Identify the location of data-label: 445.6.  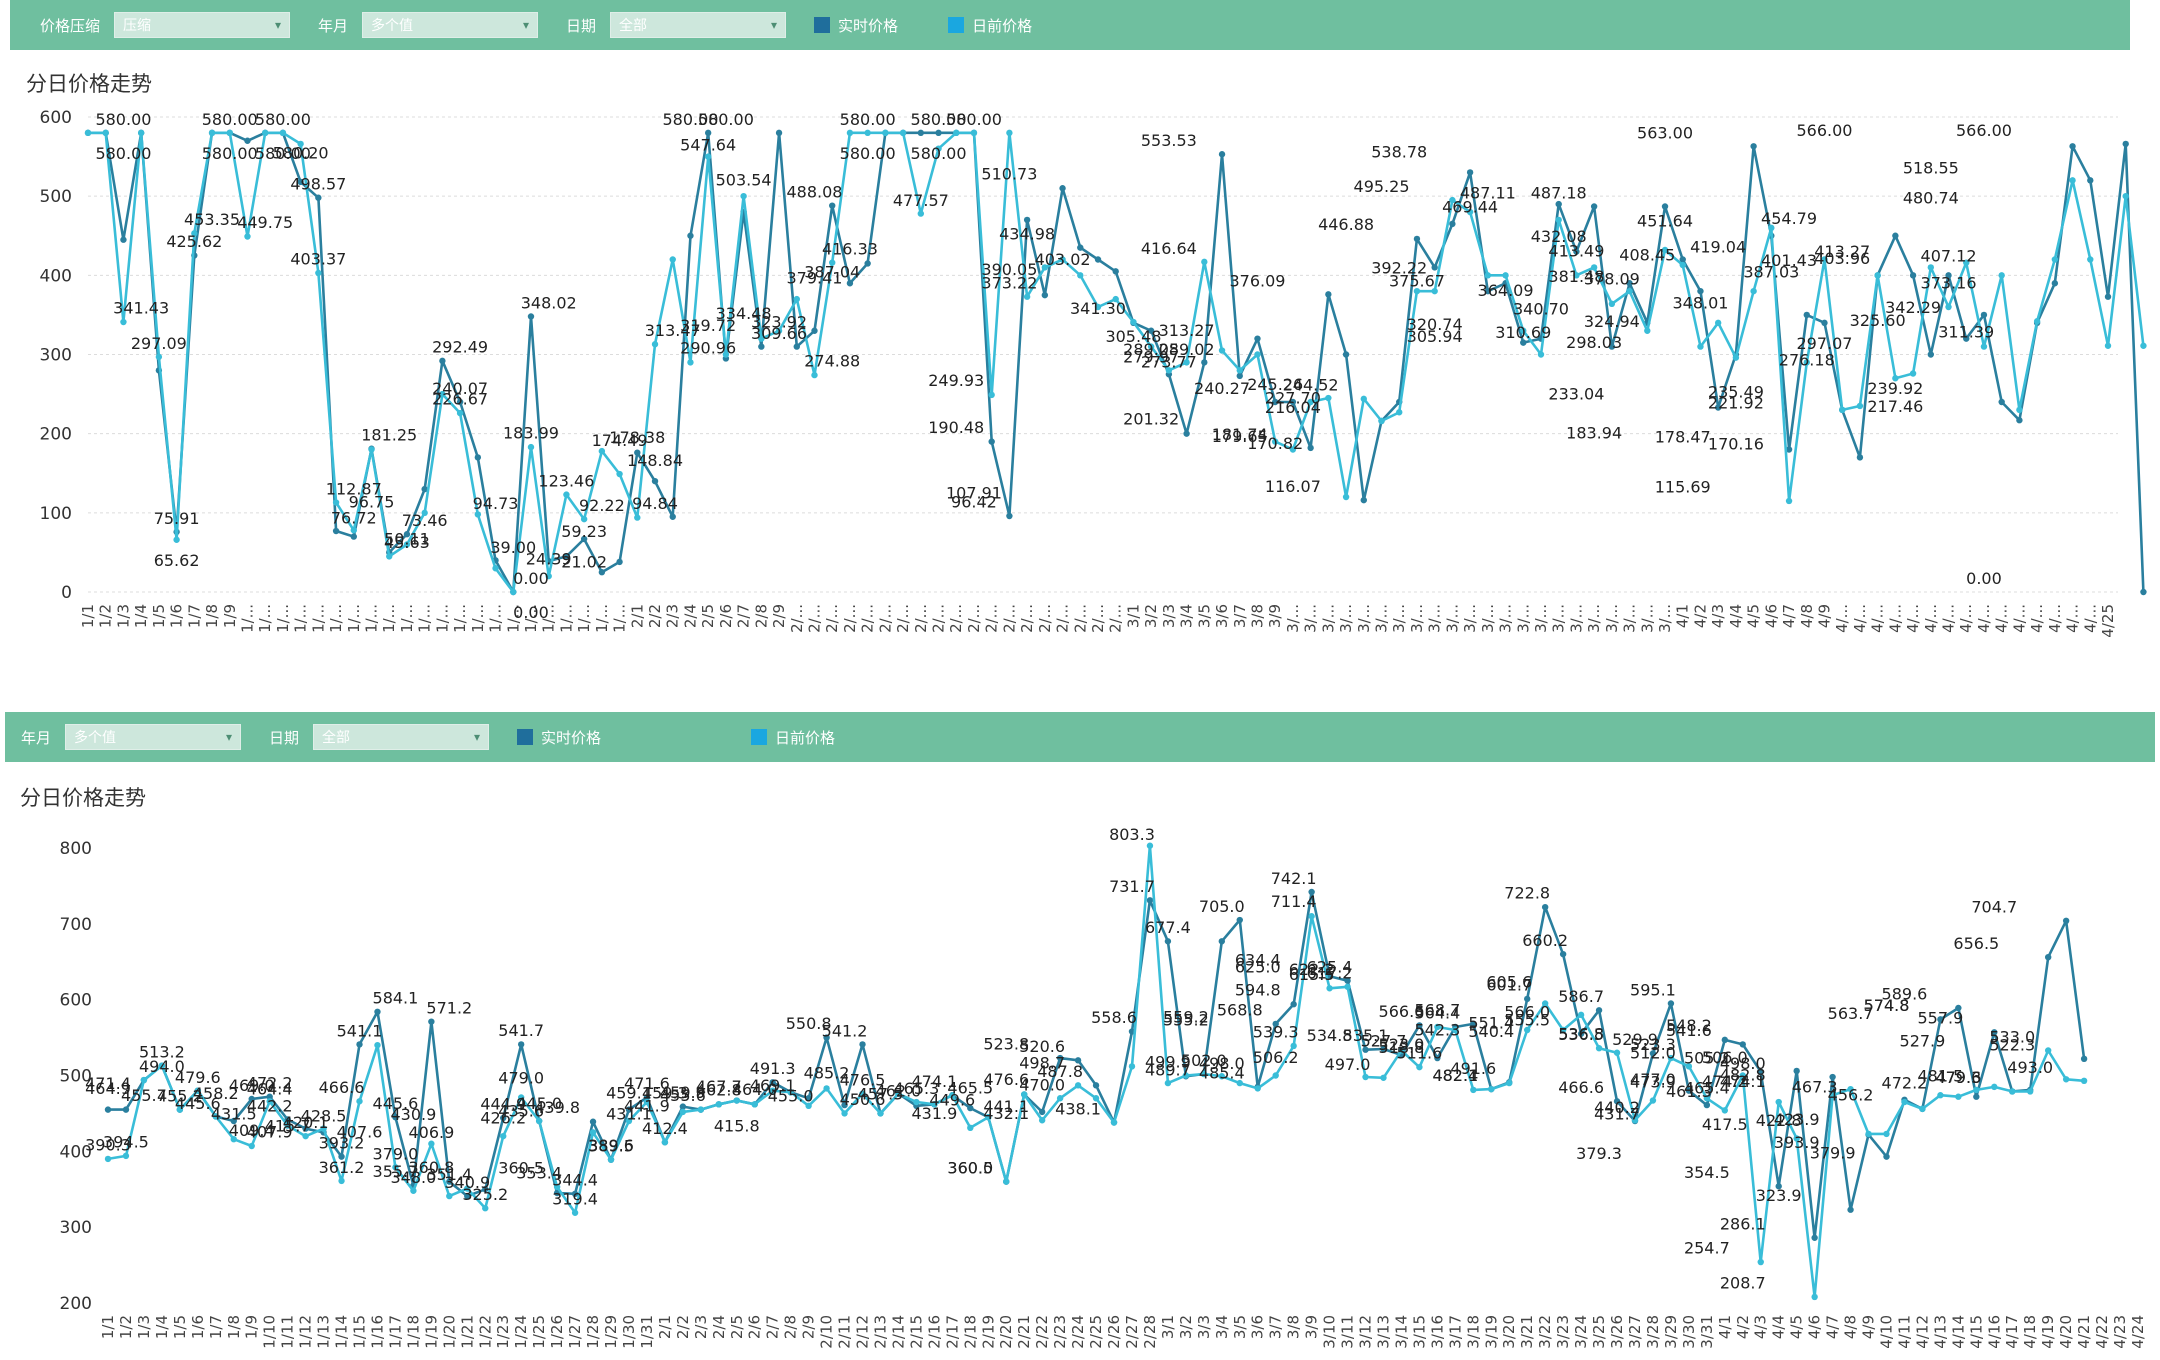
(198, 1103).